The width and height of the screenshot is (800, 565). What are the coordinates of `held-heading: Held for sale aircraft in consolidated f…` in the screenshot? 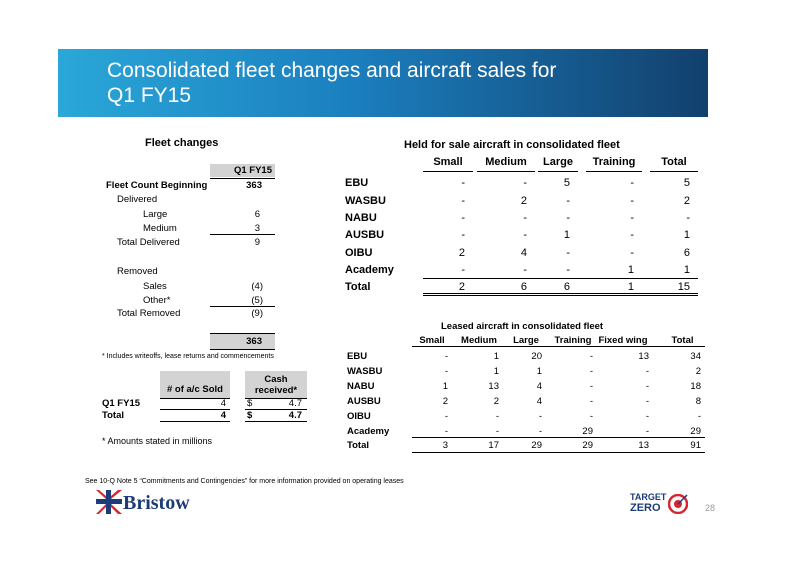 It's located at (512, 145).